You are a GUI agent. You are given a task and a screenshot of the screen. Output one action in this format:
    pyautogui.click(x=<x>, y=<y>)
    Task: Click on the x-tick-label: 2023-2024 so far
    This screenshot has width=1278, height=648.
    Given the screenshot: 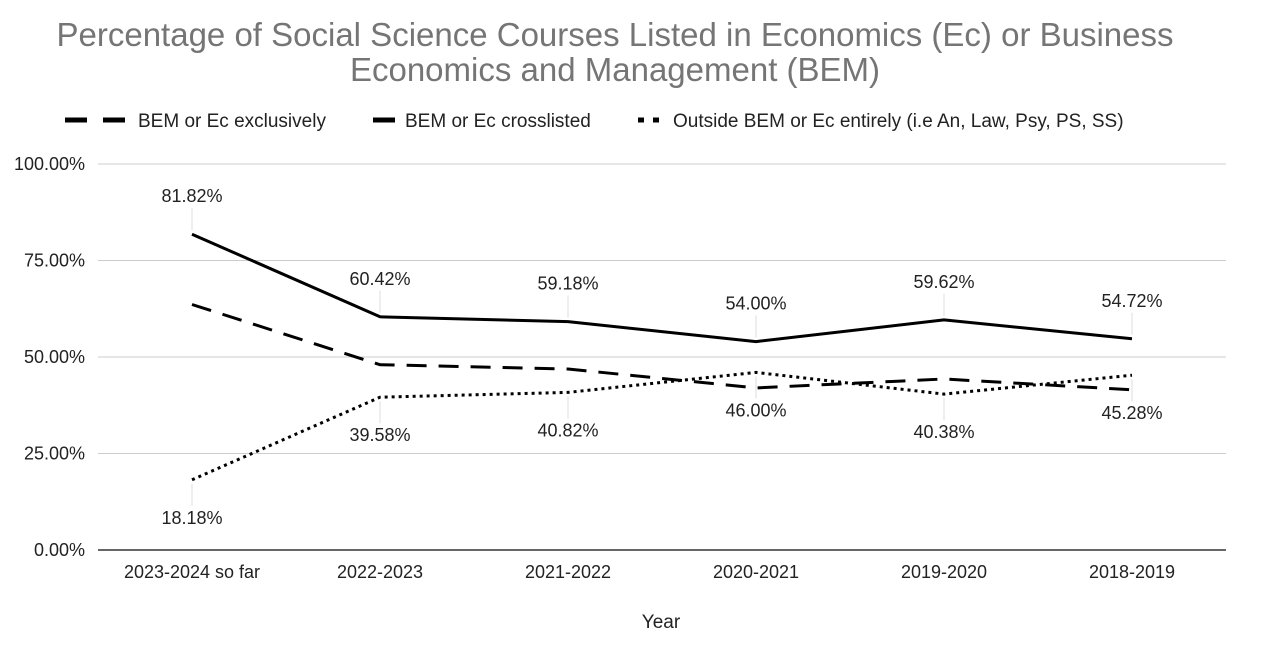 What is the action you would take?
    pyautogui.click(x=192, y=572)
    